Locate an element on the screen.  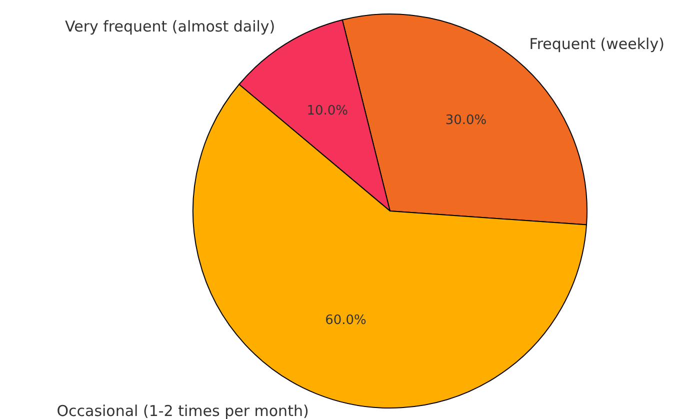
slice-label: Very frequent (almost daily) is located at coordinates (170, 26).